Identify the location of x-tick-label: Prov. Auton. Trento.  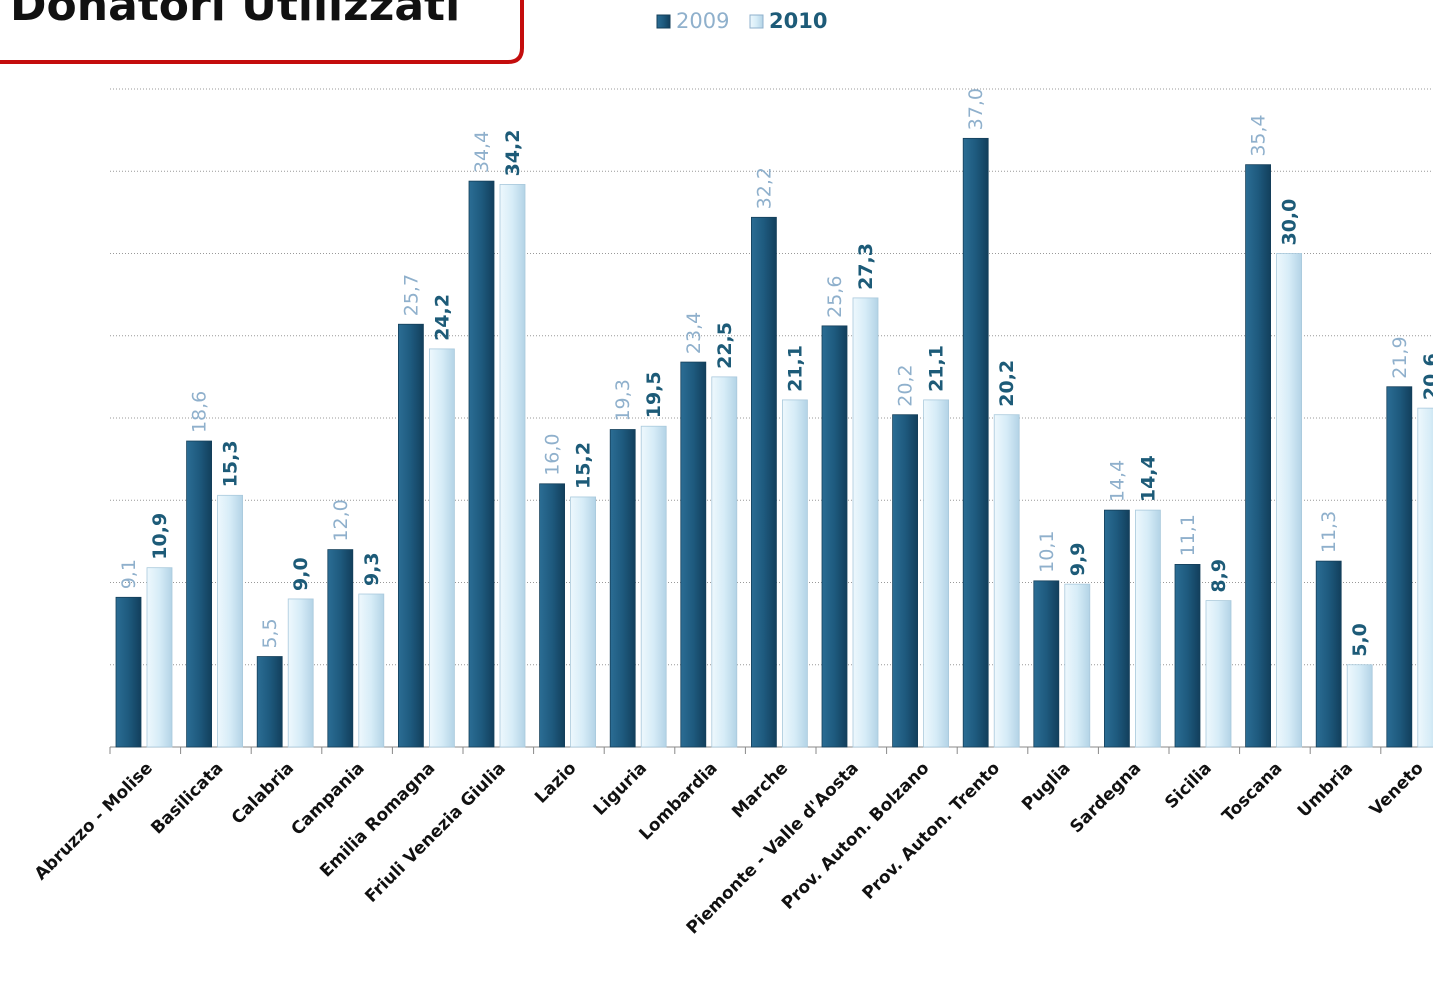
(931, 830).